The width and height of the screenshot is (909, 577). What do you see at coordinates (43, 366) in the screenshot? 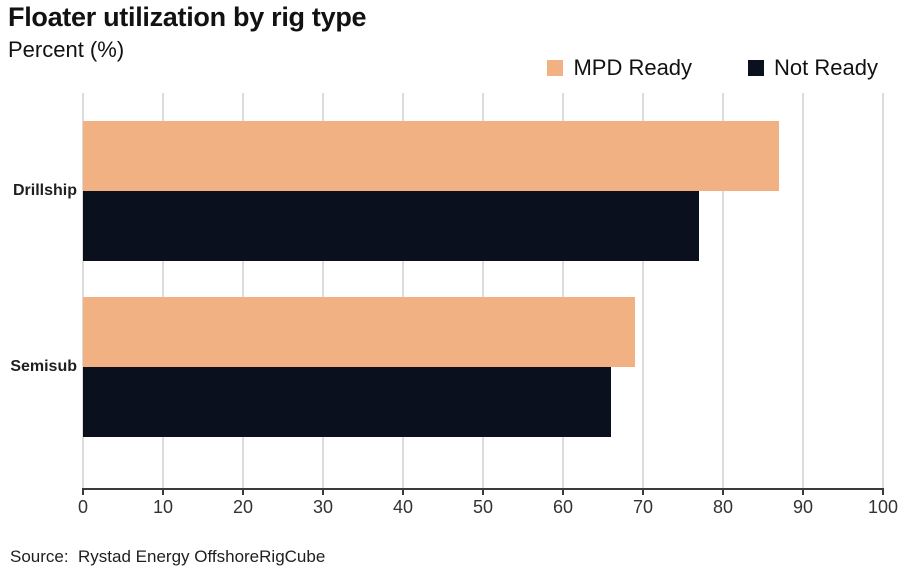
I see `category-label-semisub: Semisub` at bounding box center [43, 366].